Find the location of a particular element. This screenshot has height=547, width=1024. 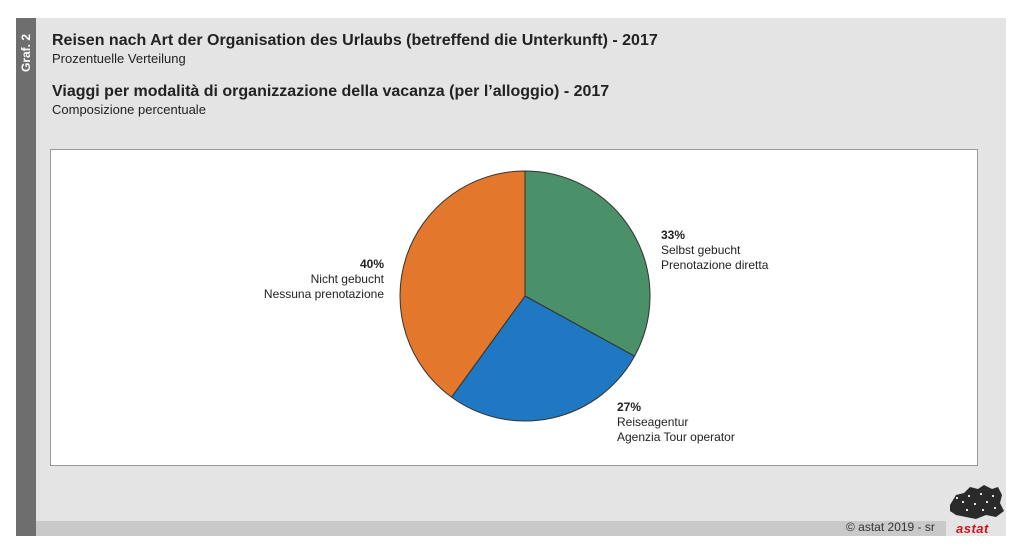

label-selbst-gebucht: 33% Selbst gebucht Prenotazione diretta is located at coordinates (715, 250).